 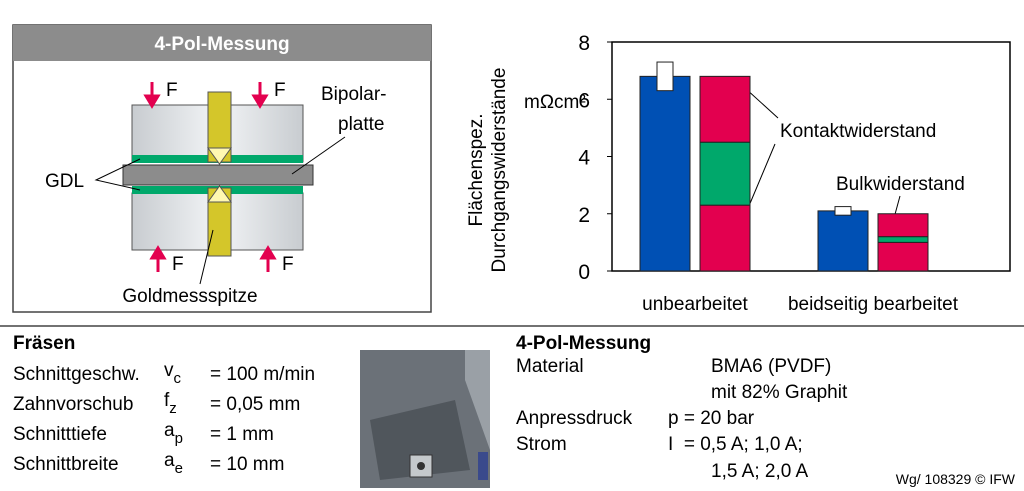 What do you see at coordinates (64, 181) in the screenshot?
I see `gdl-label: GDL` at bounding box center [64, 181].